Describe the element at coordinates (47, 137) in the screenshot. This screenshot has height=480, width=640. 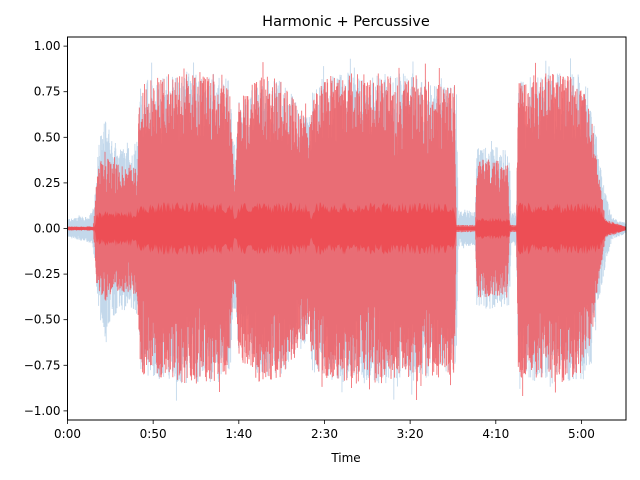
I see `y-tick-label: 0.50` at that location.